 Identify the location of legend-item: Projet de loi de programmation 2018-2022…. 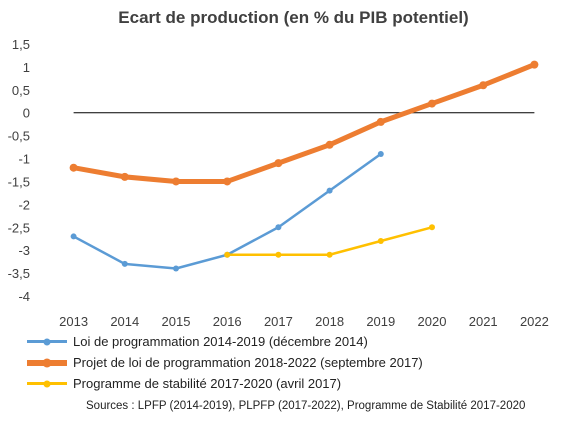
(224, 362).